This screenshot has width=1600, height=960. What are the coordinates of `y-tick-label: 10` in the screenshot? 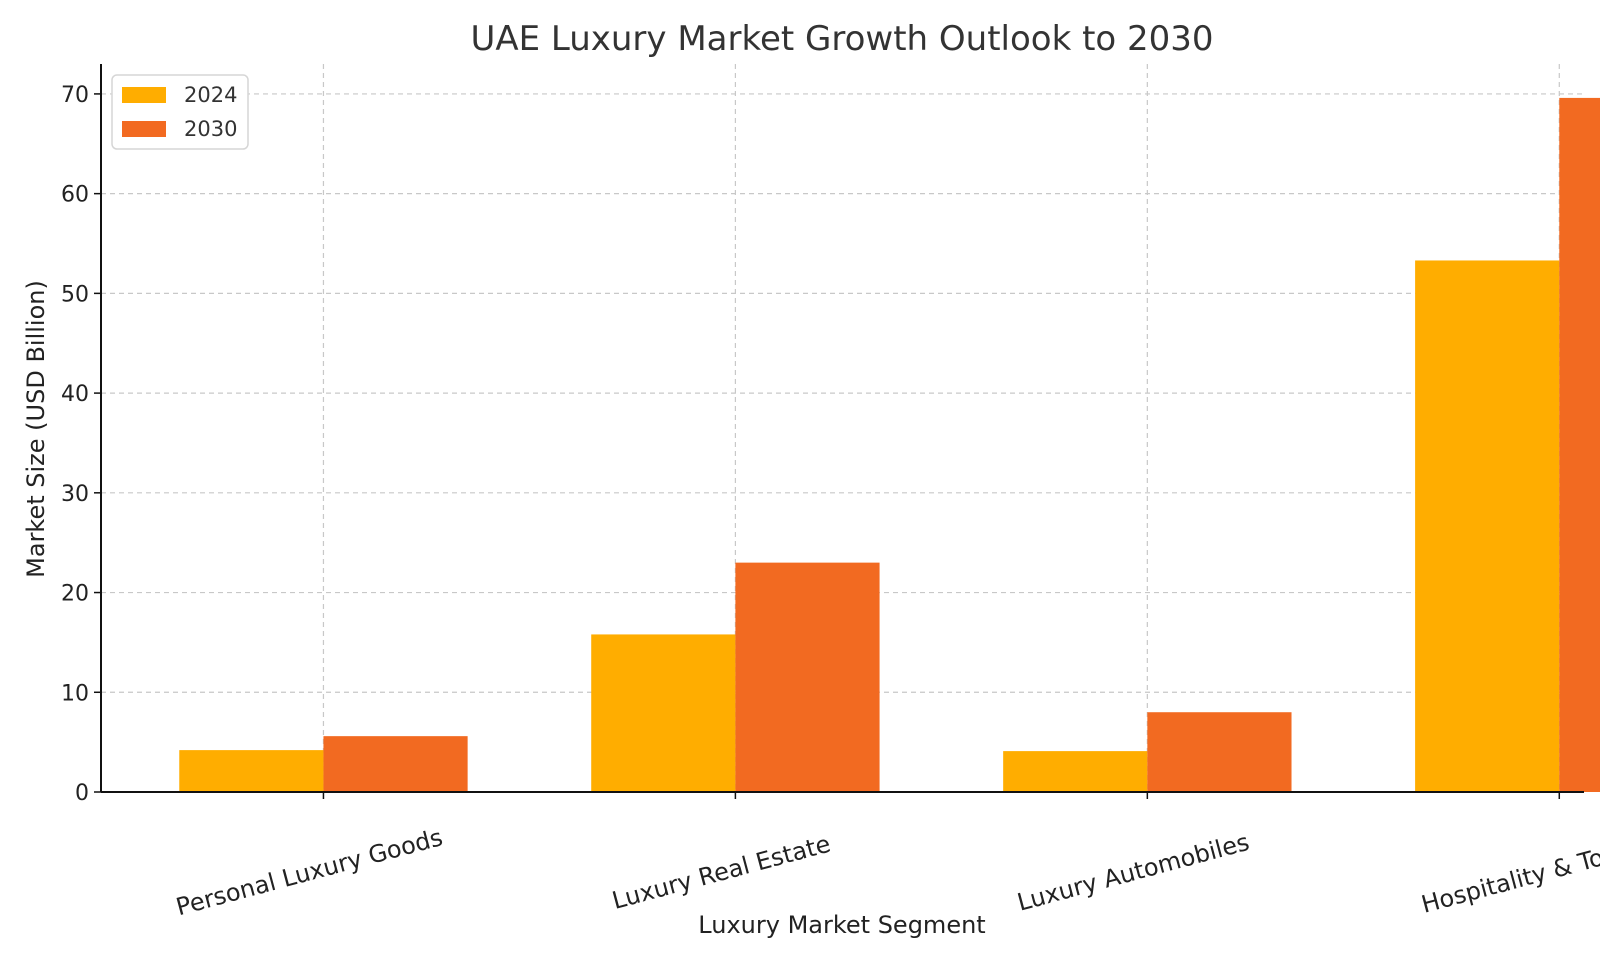 It's located at (75, 693).